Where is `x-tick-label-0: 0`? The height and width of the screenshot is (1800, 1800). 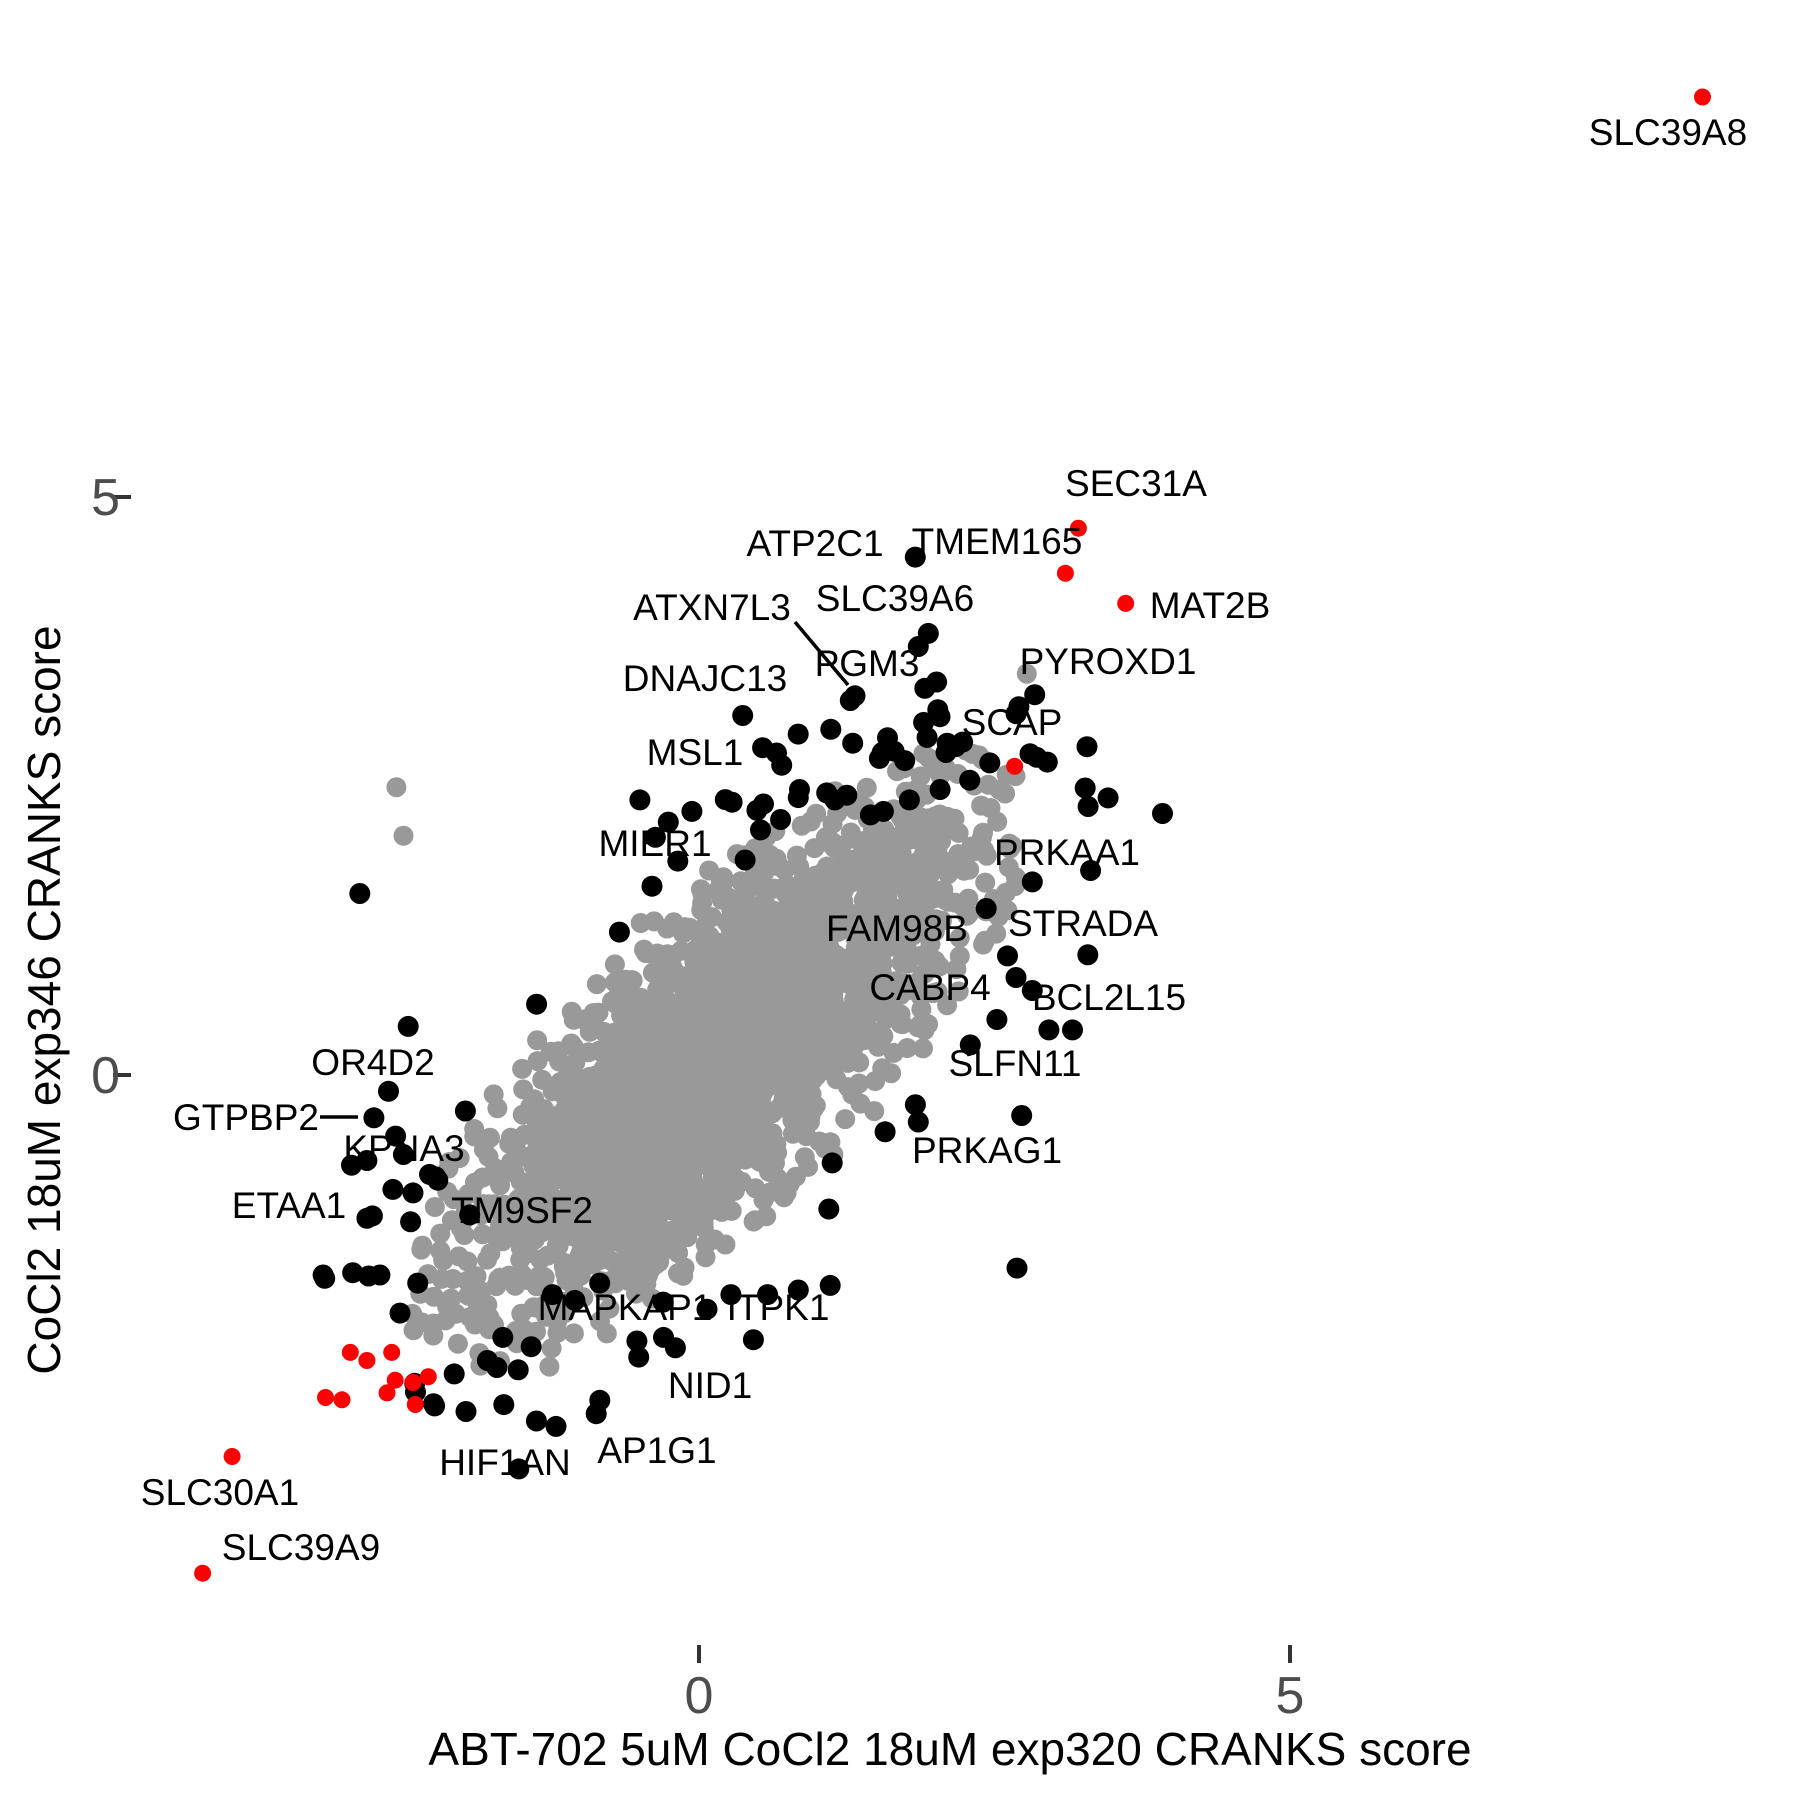 x-tick-label-0: 0 is located at coordinates (699, 1696).